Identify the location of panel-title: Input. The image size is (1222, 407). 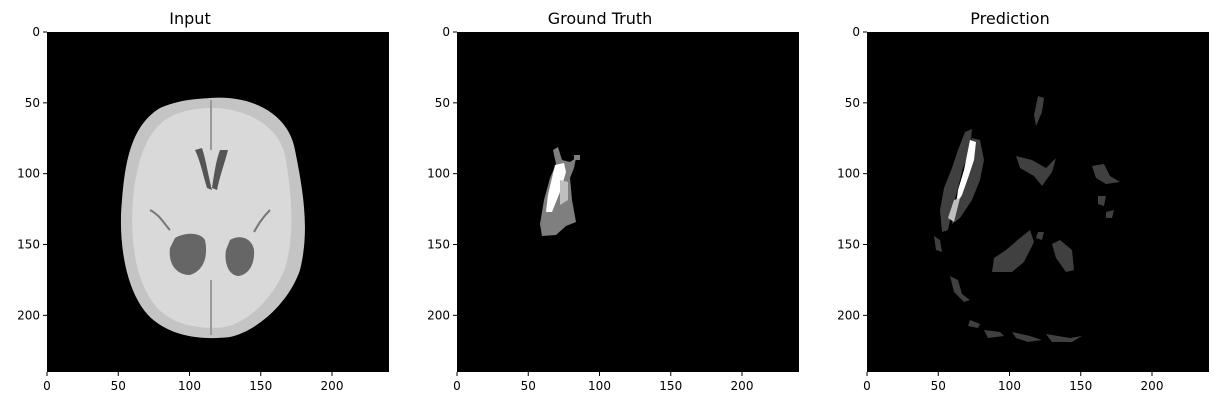
(190, 18).